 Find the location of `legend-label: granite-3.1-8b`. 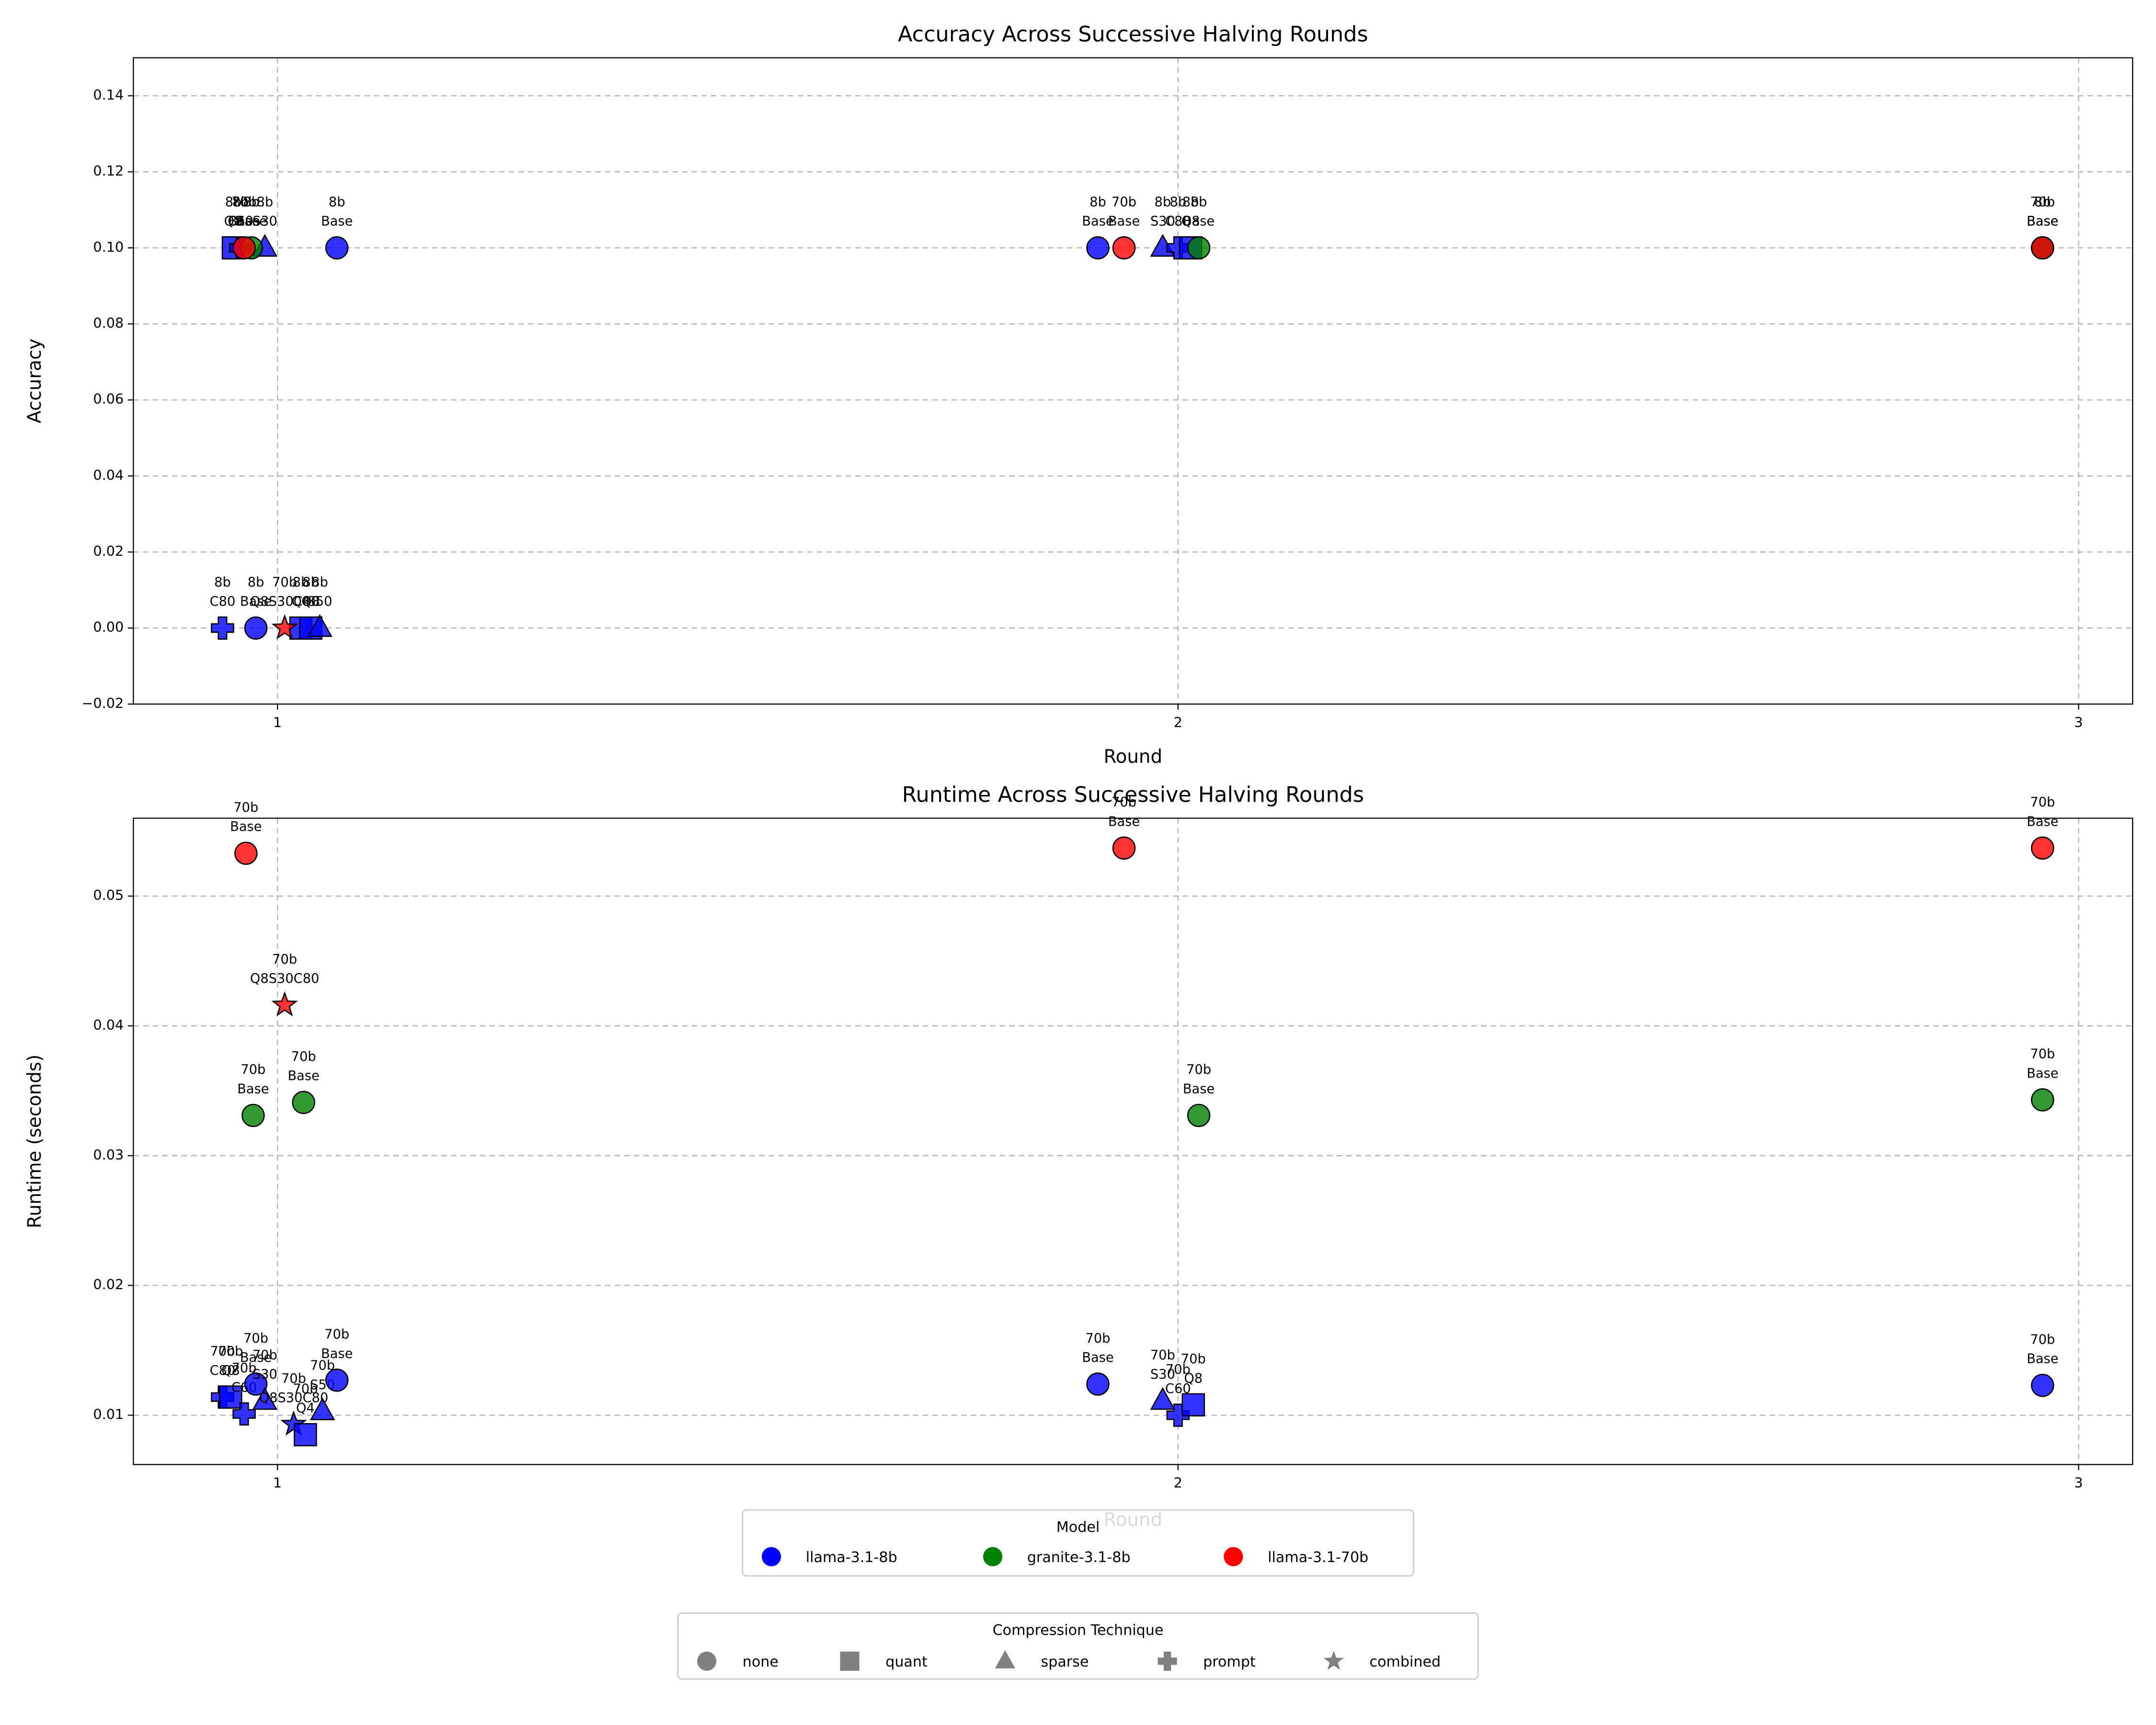

legend-label: granite-3.1-8b is located at coordinates (1079, 1557).